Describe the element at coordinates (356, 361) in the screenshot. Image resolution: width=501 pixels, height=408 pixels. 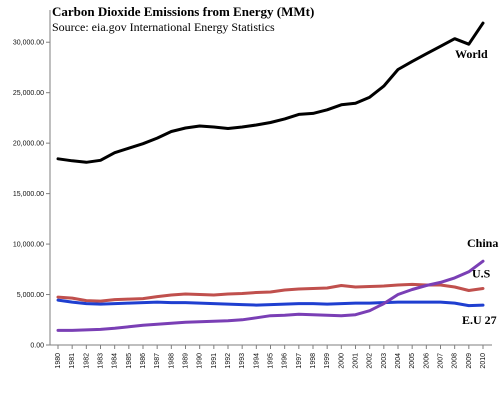
I see `x-tick-label: 2001` at that location.